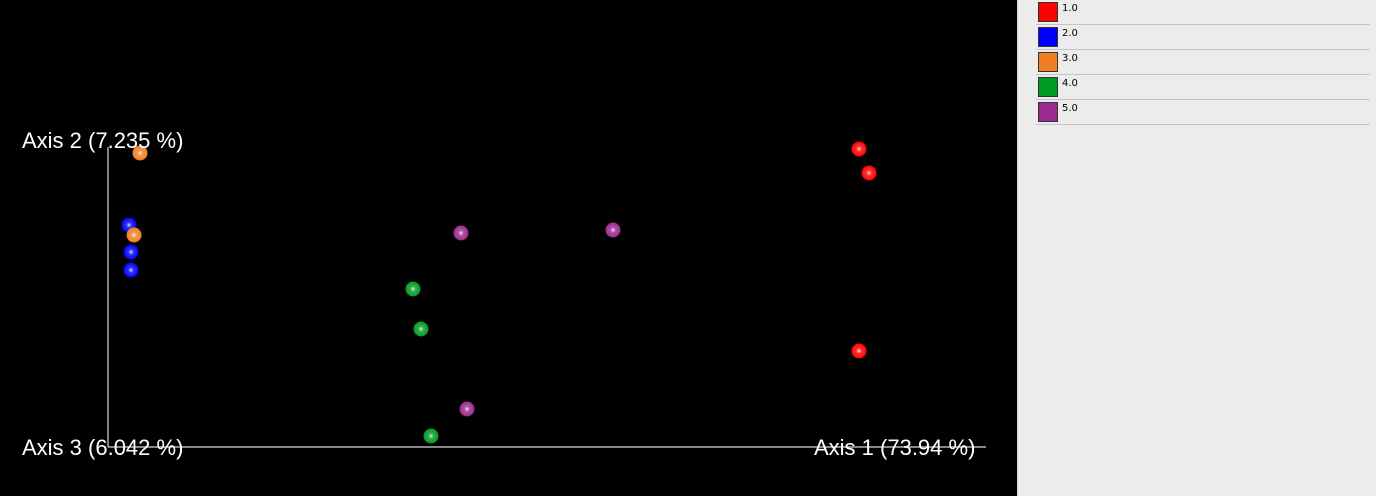 The image size is (1376, 496). What do you see at coordinates (1203, 87) in the screenshot?
I see `legend-item: 4.0` at bounding box center [1203, 87].